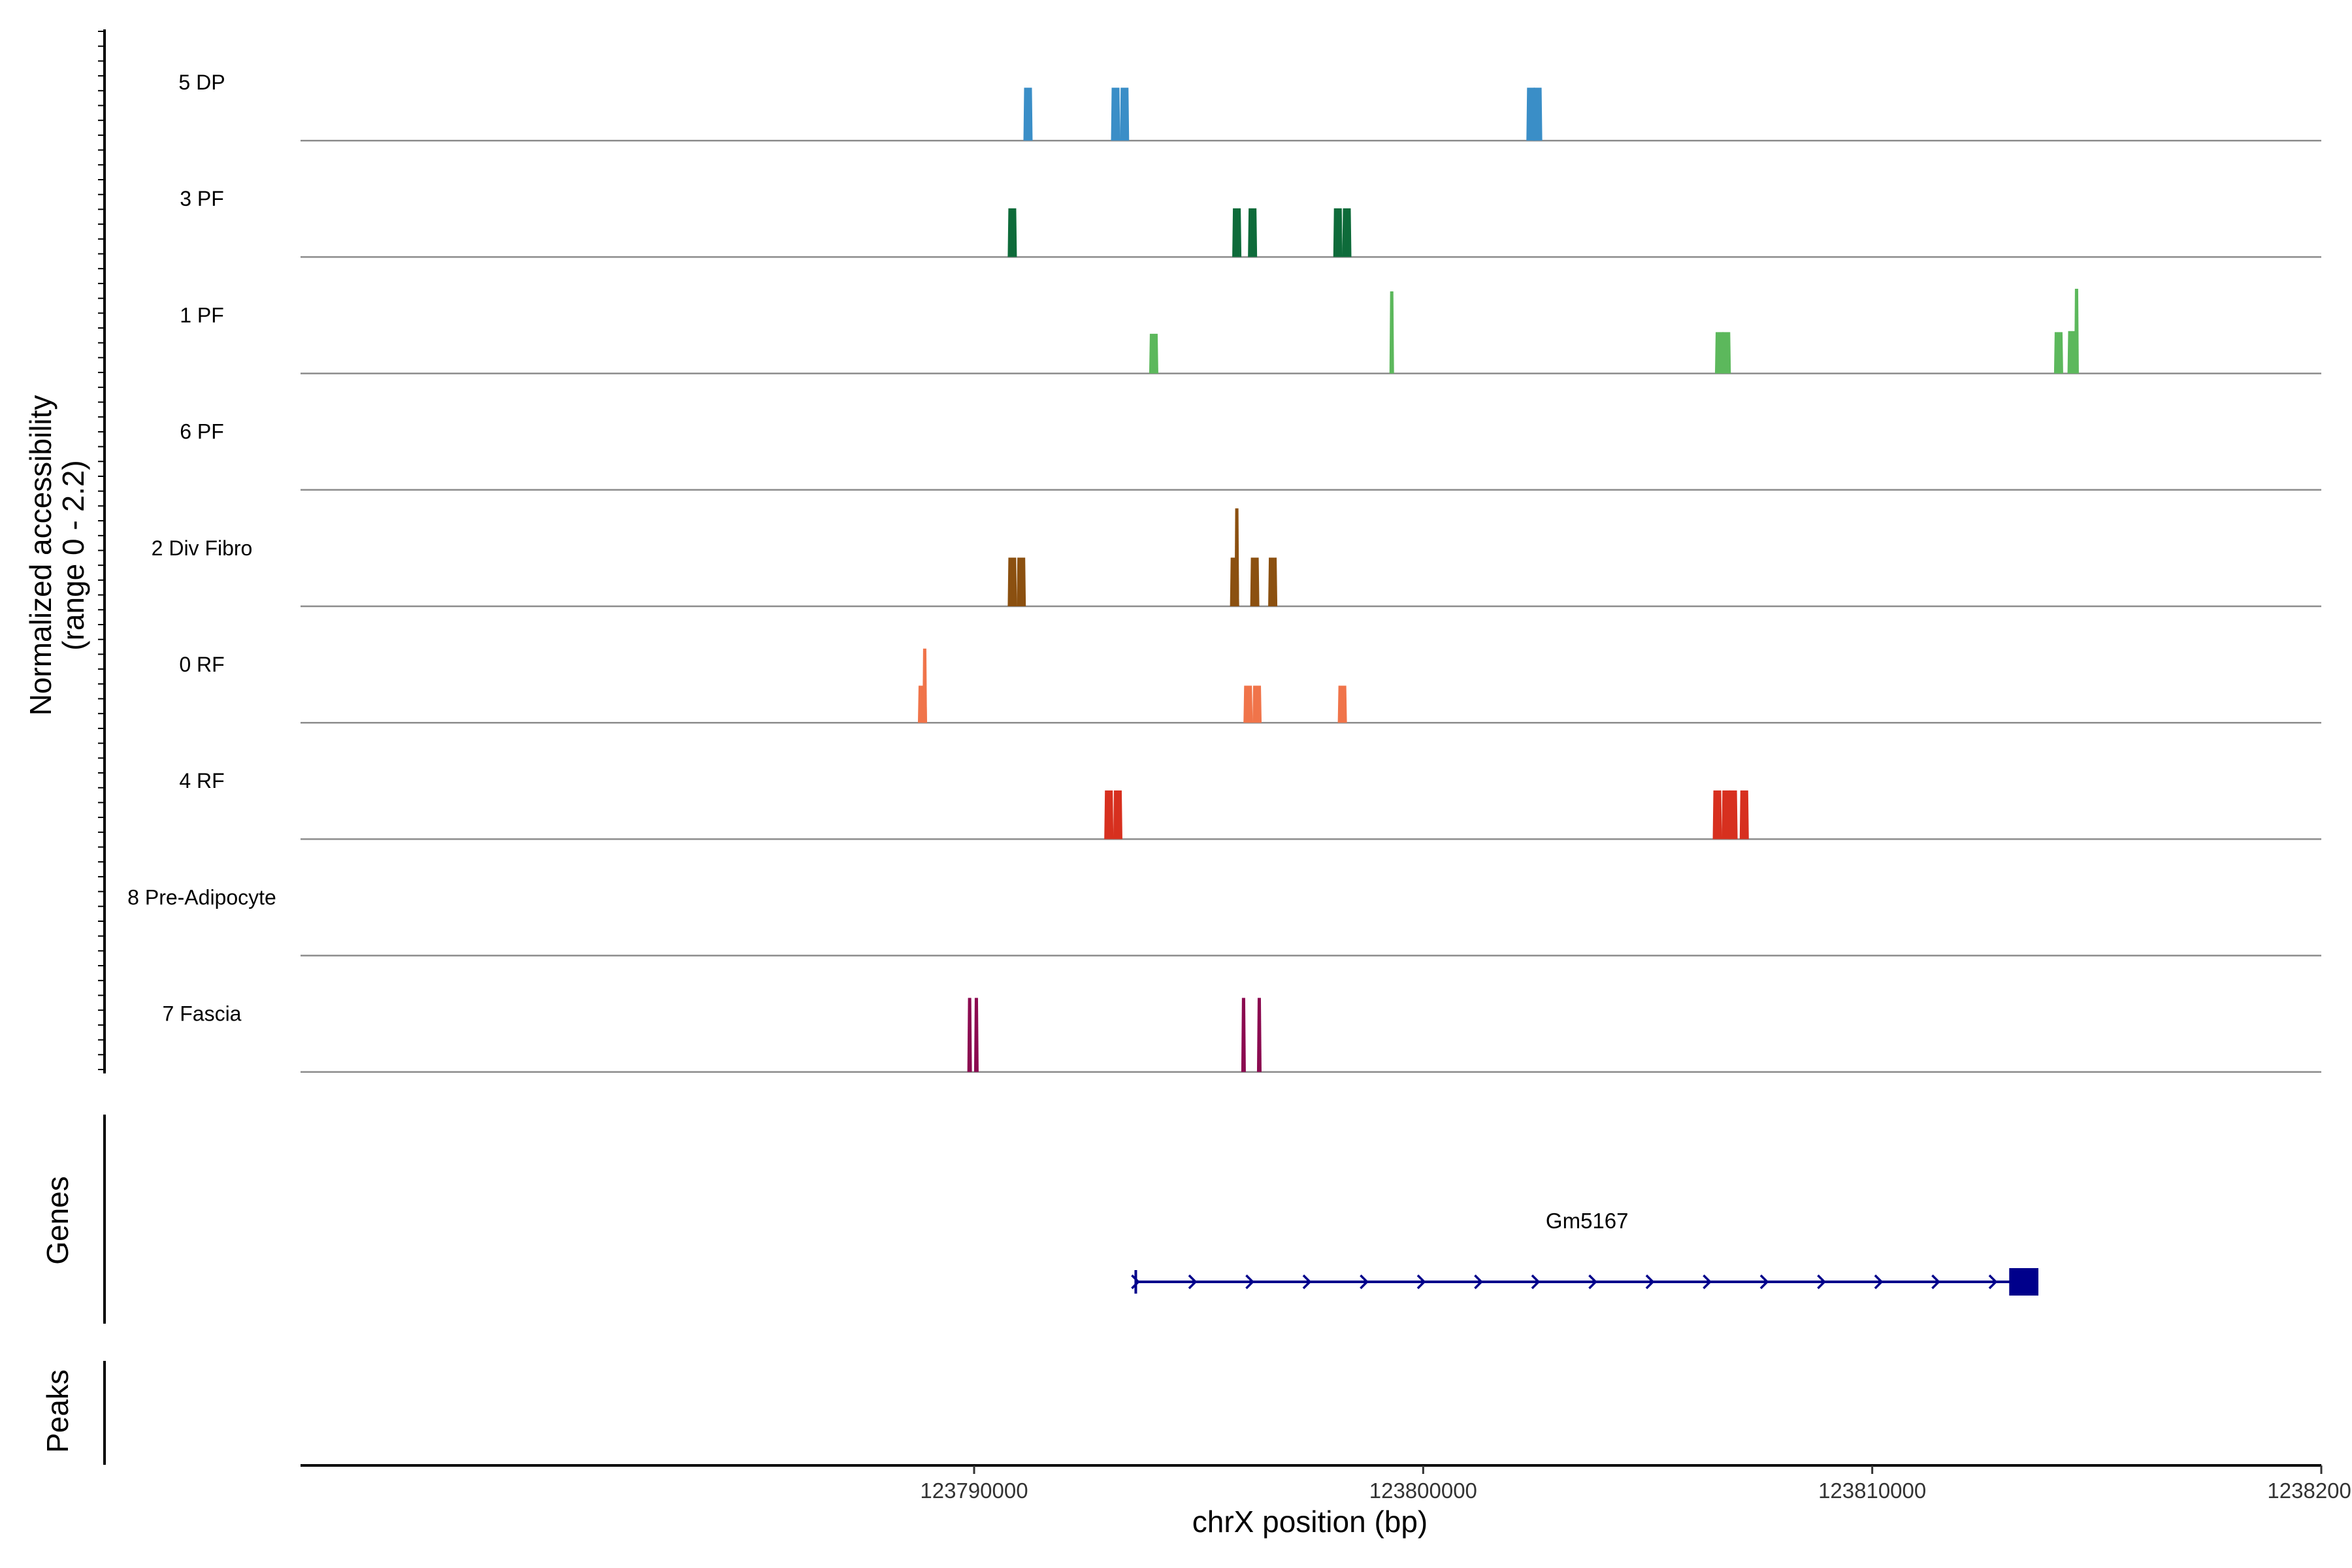 The image size is (2352, 1568). What do you see at coordinates (1310, 1522) in the screenshot?
I see `x-axis-title: chrX position (bp)` at bounding box center [1310, 1522].